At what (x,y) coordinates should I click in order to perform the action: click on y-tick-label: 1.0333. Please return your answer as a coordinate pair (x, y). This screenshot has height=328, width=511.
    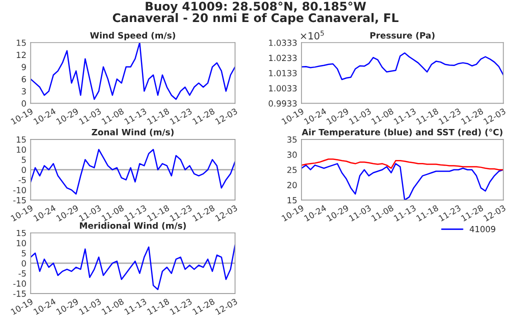
    Looking at the image, I should click on (283, 43).